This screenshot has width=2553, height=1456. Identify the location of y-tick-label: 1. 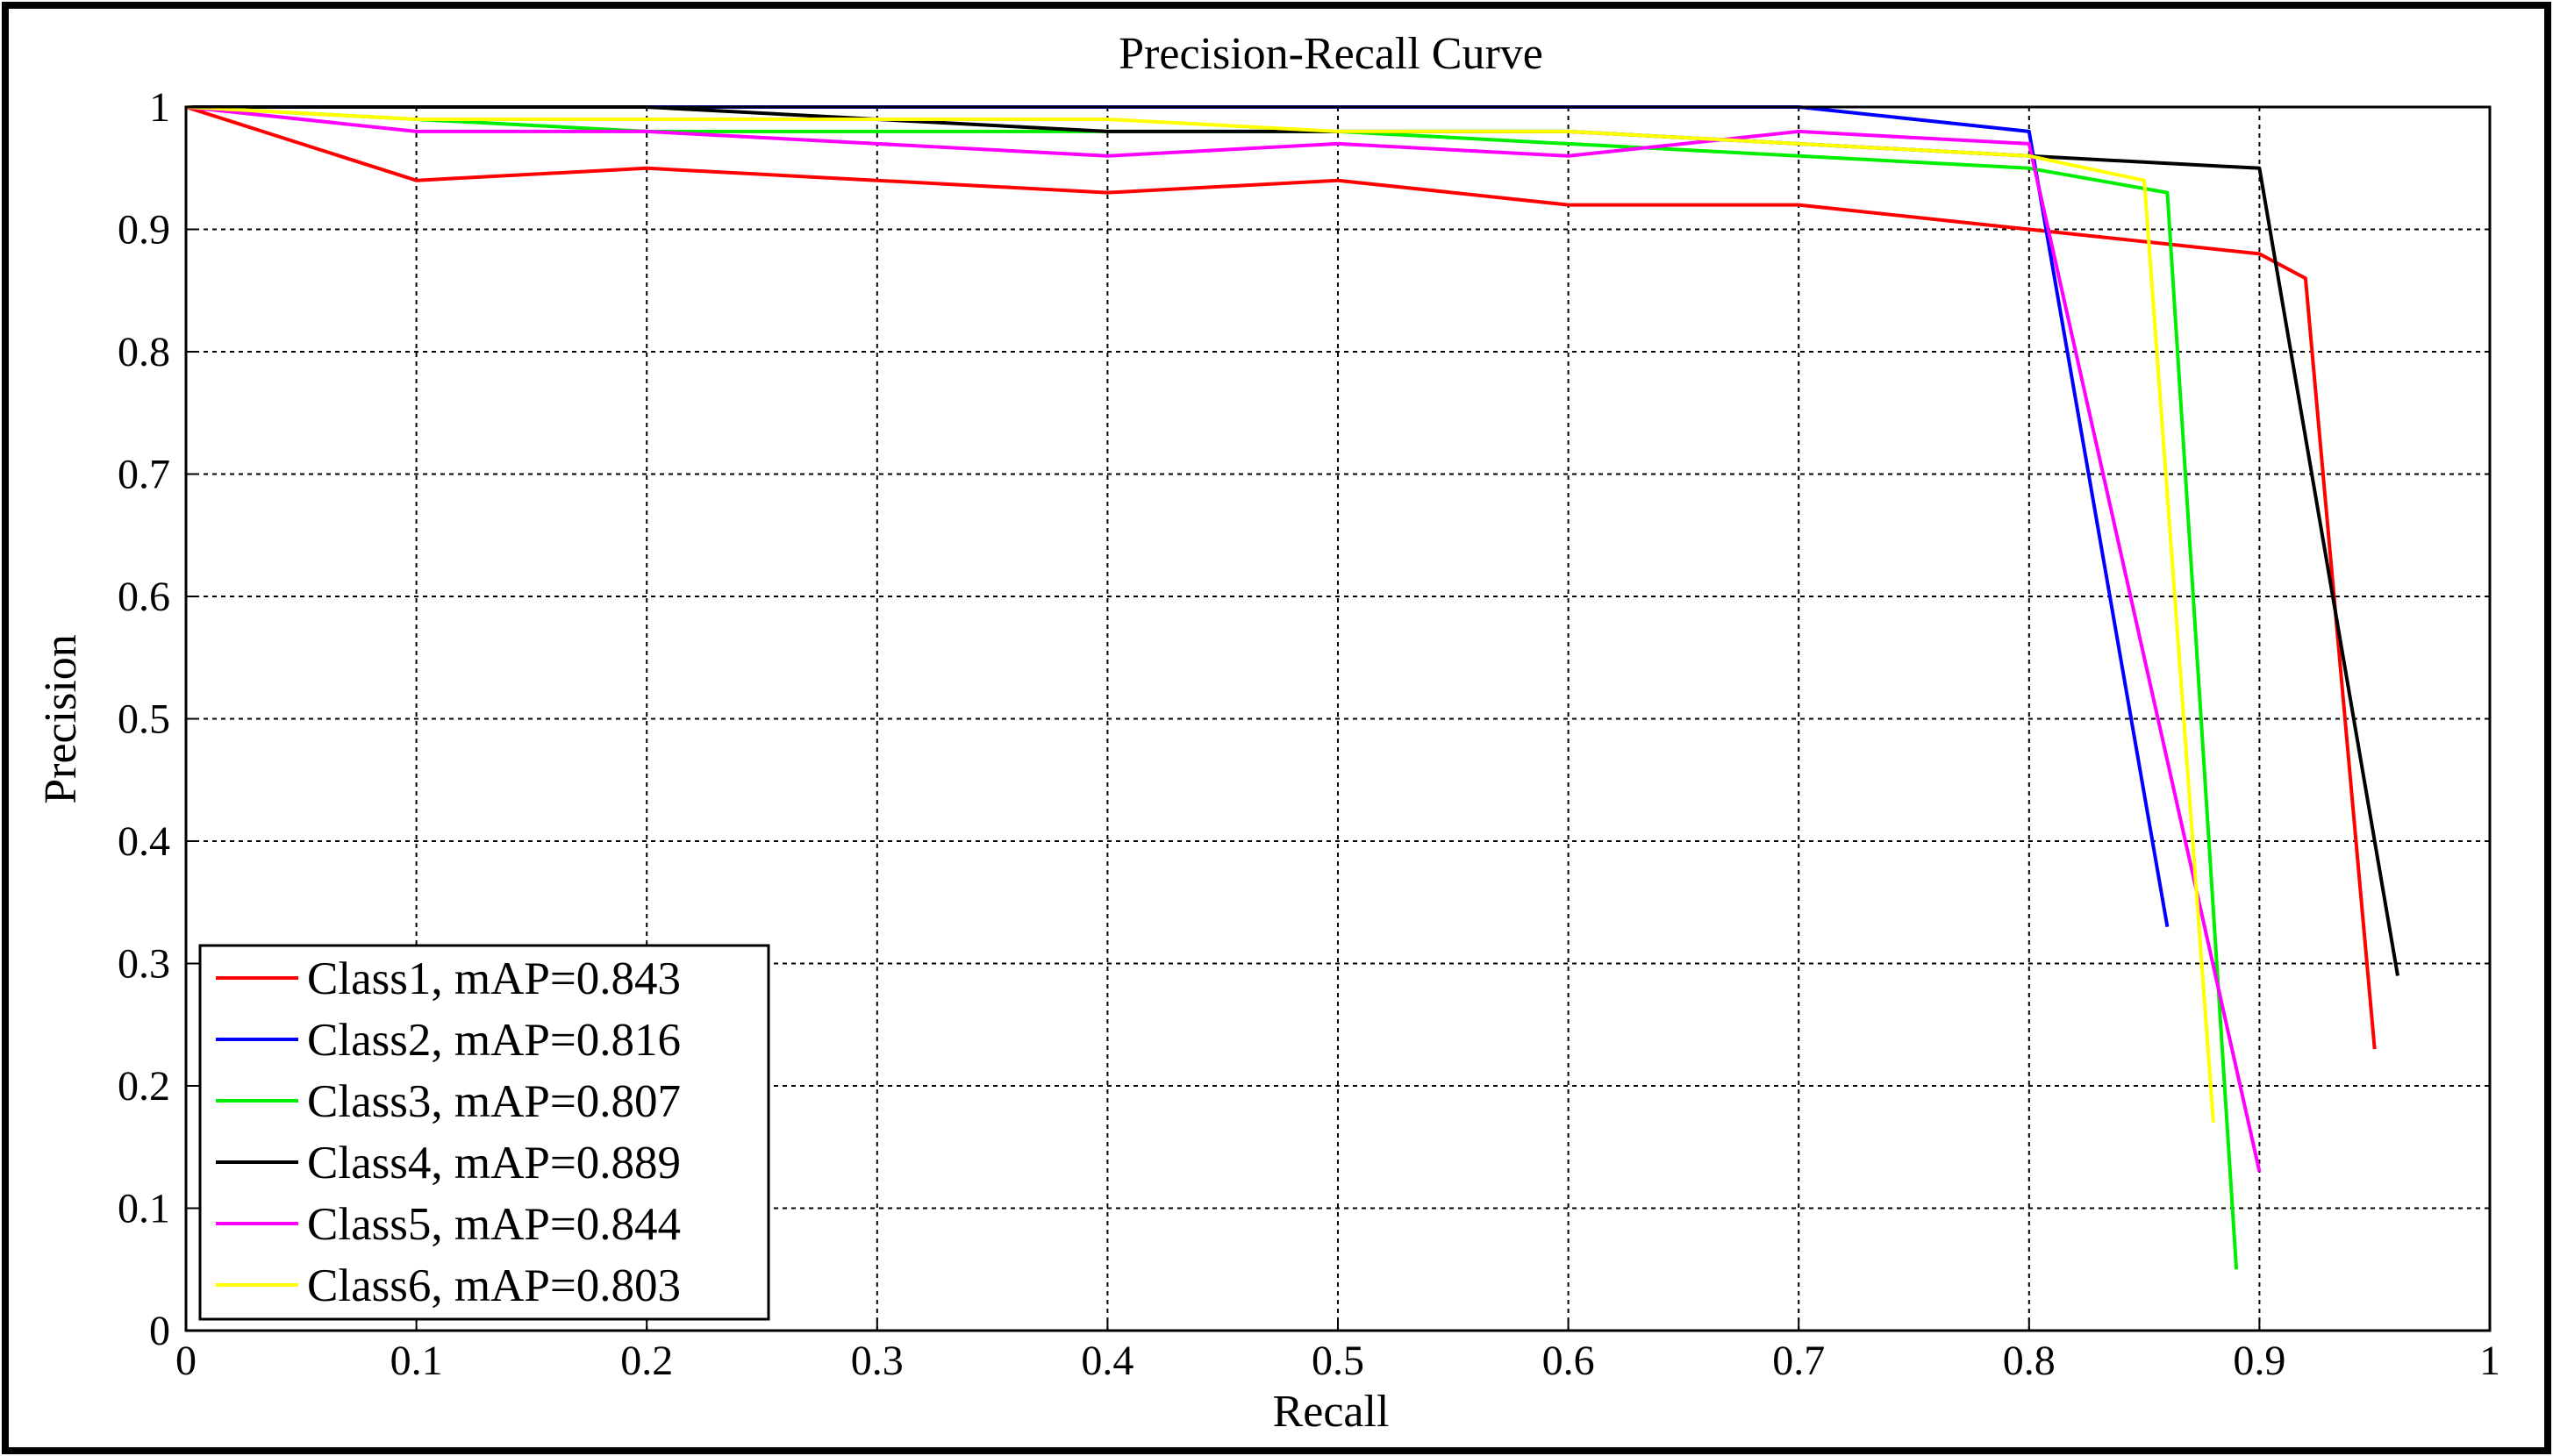
(159, 107).